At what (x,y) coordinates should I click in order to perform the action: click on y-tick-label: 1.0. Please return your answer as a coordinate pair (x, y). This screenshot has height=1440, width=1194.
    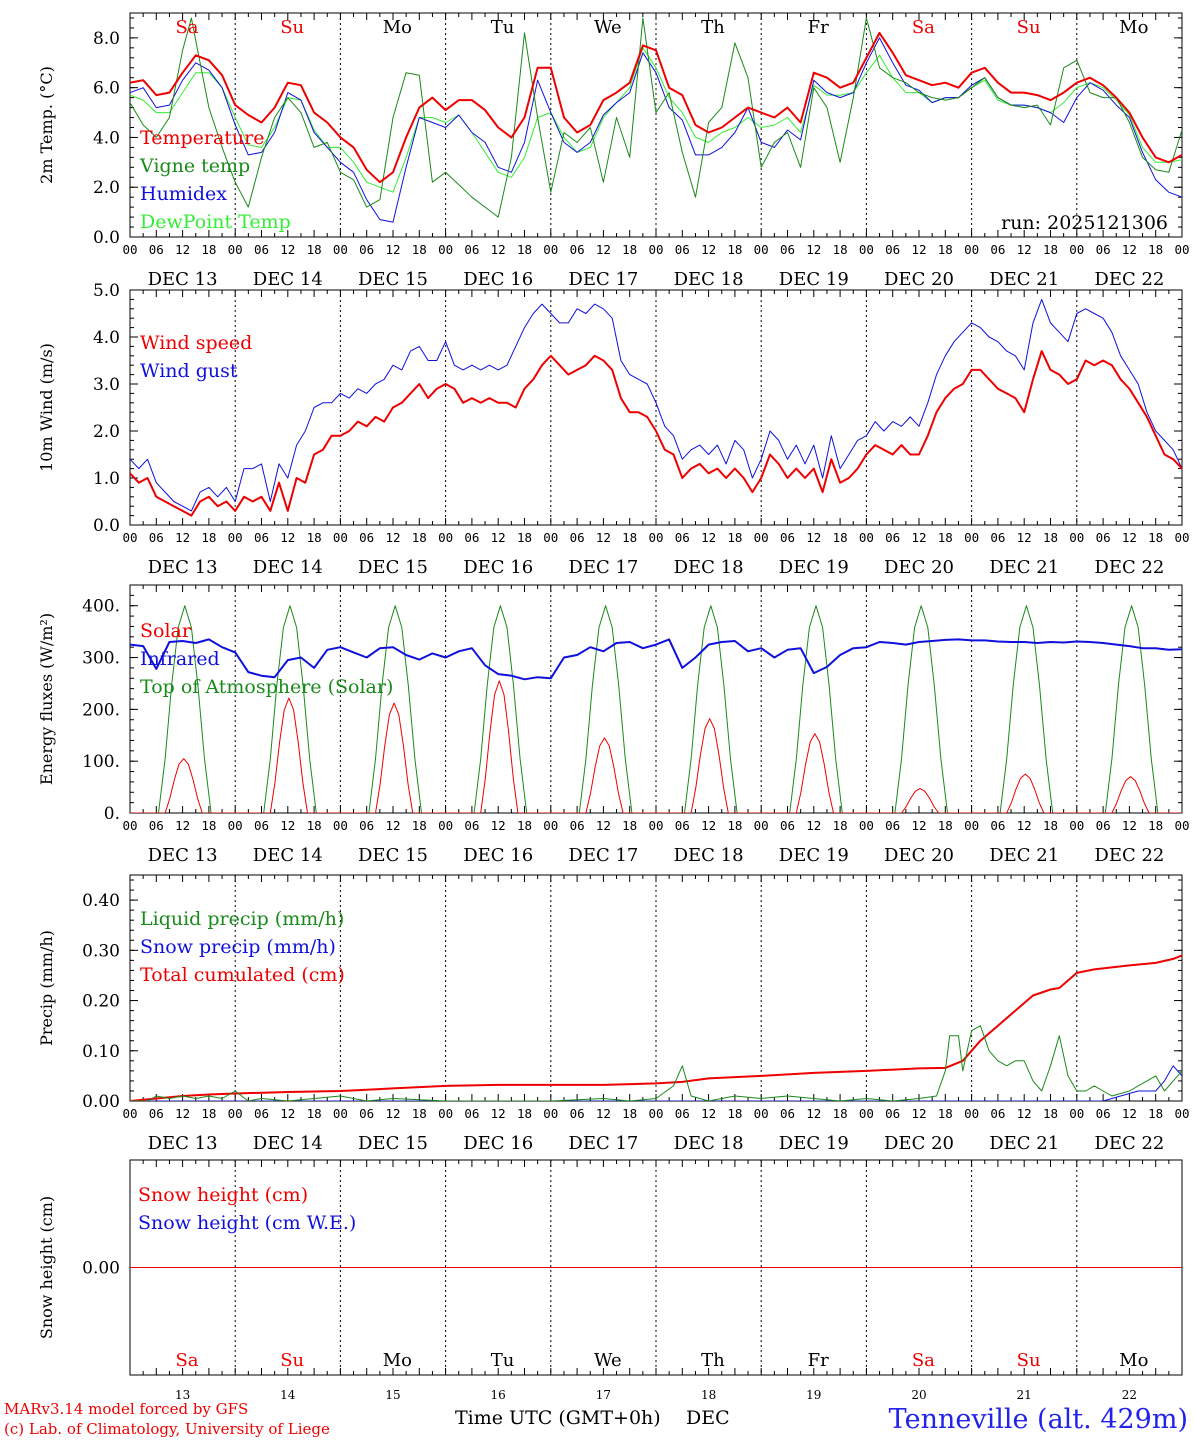
    Looking at the image, I should click on (106, 479).